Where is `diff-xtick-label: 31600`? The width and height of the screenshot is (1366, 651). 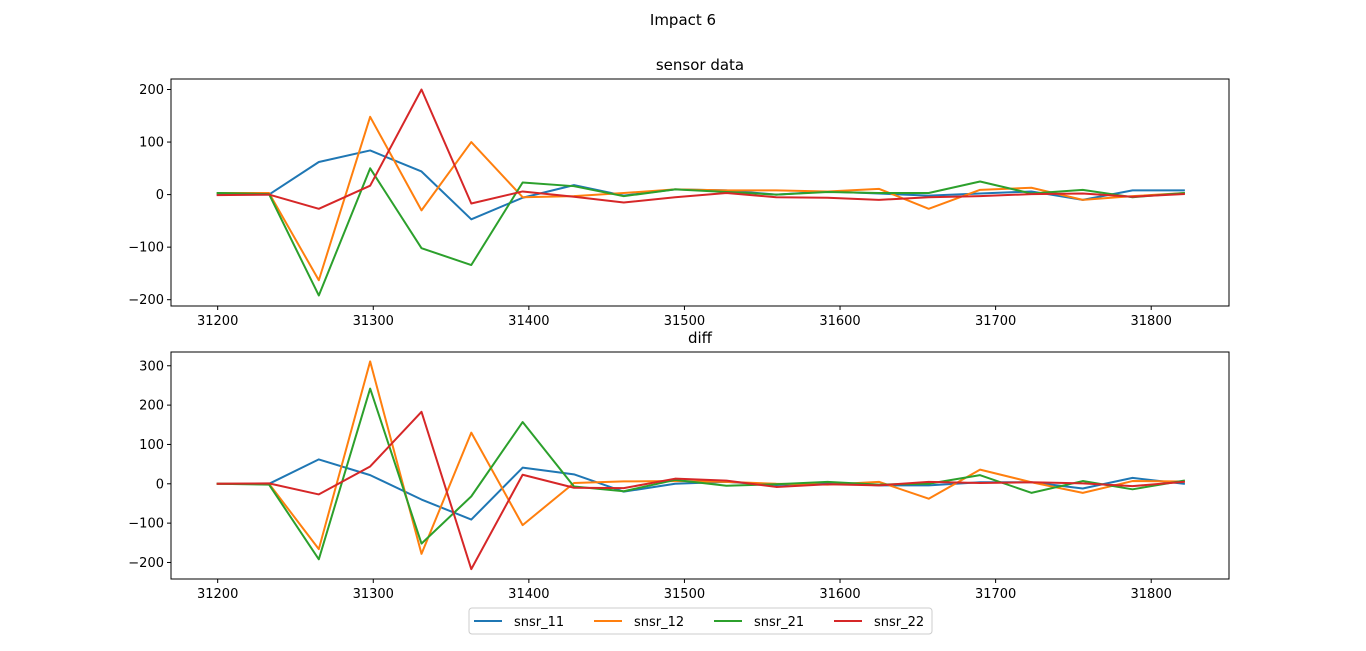
diff-xtick-label: 31600 is located at coordinates (839, 594).